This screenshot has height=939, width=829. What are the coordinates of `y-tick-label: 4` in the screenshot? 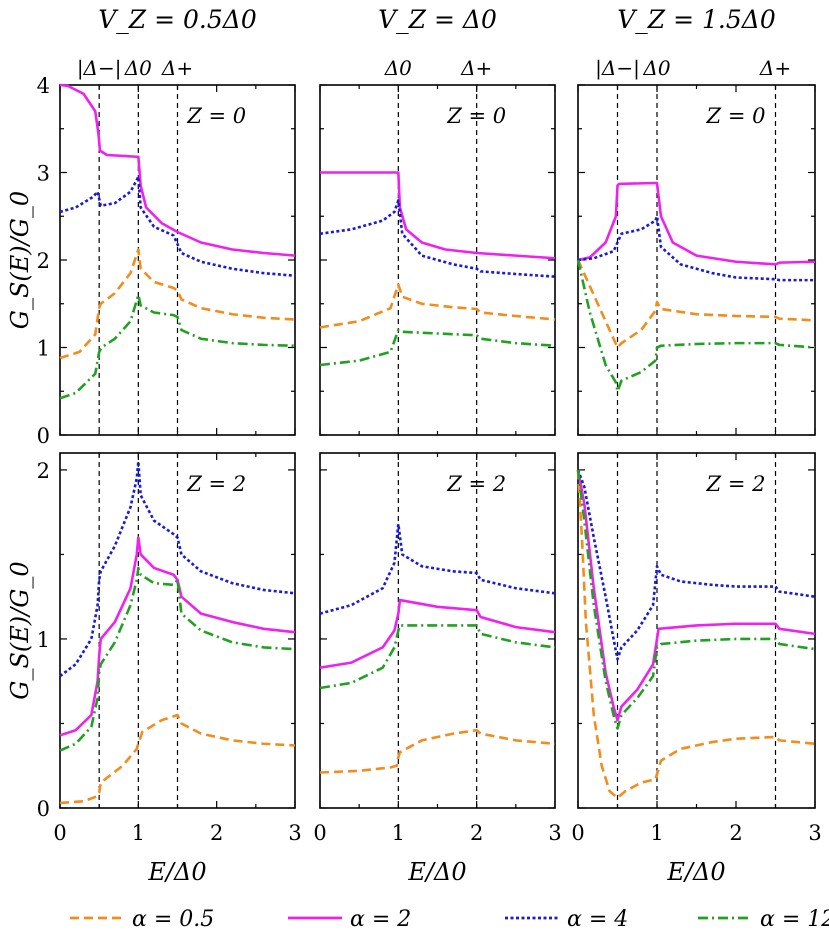 It's located at (43, 86).